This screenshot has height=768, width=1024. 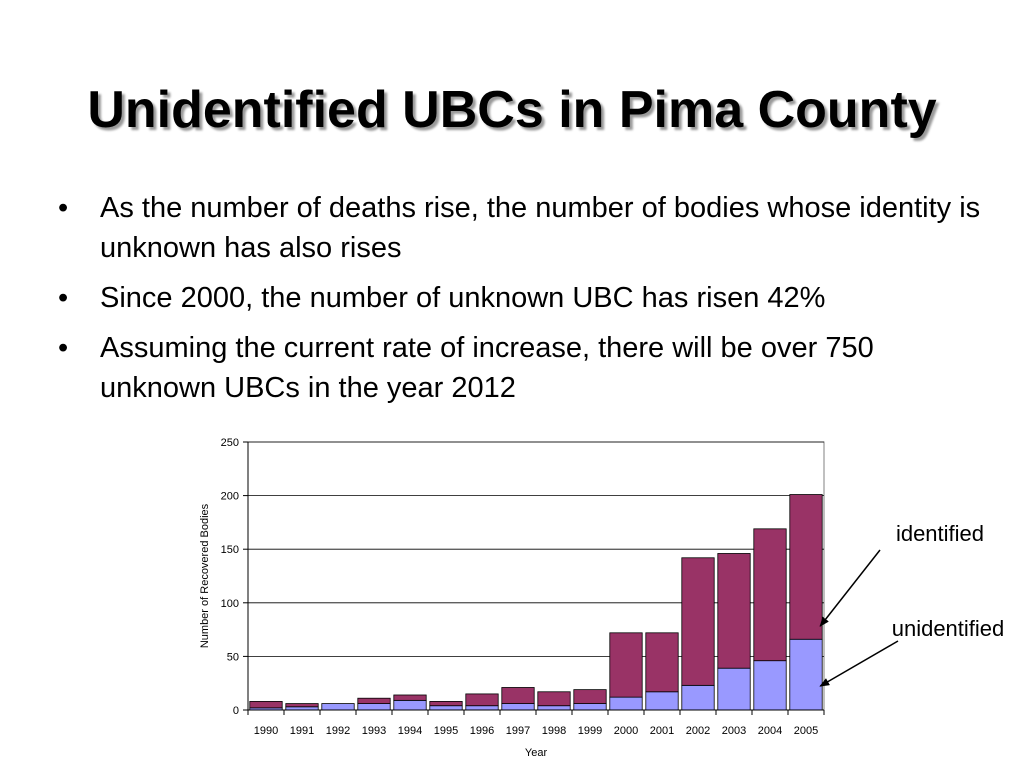 I want to click on x-tick-label: 2005, so click(x=806, y=731).